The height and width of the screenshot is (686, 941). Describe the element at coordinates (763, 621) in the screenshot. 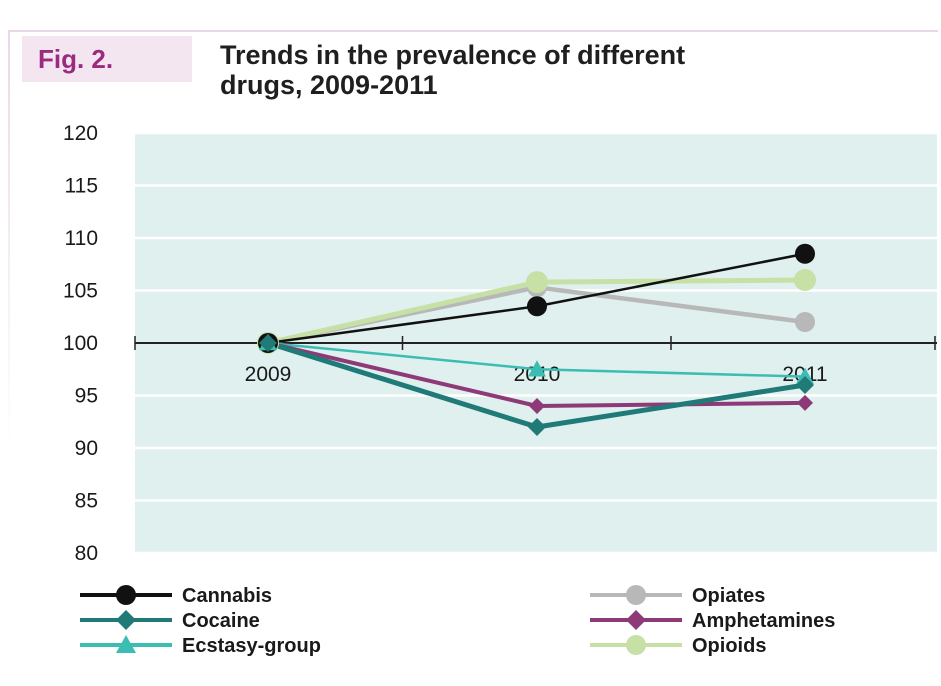

I see `legend-label-amphetamines: Amphetamines` at that location.